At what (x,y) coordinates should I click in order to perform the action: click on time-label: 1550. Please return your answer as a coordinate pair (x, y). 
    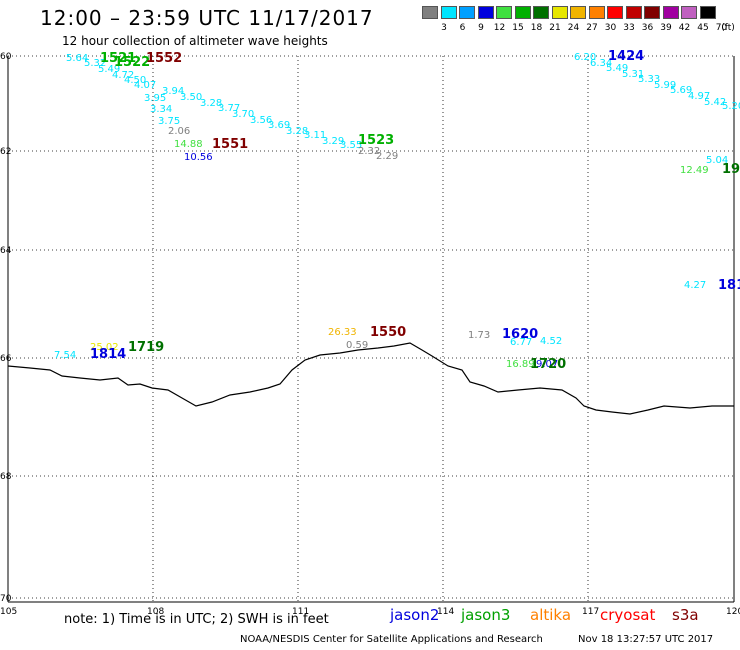
    Looking at the image, I should click on (388, 332).